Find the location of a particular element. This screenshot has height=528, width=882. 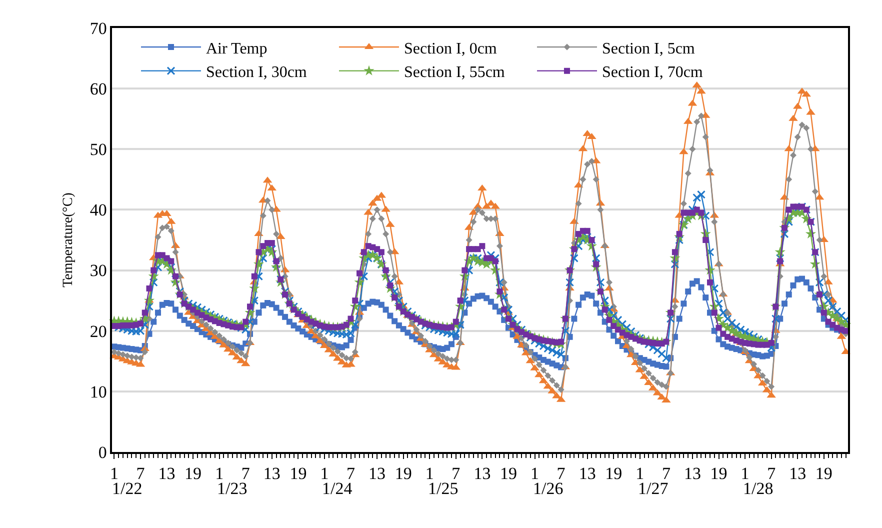

y-tick-label: 30 is located at coordinates (98, 270).